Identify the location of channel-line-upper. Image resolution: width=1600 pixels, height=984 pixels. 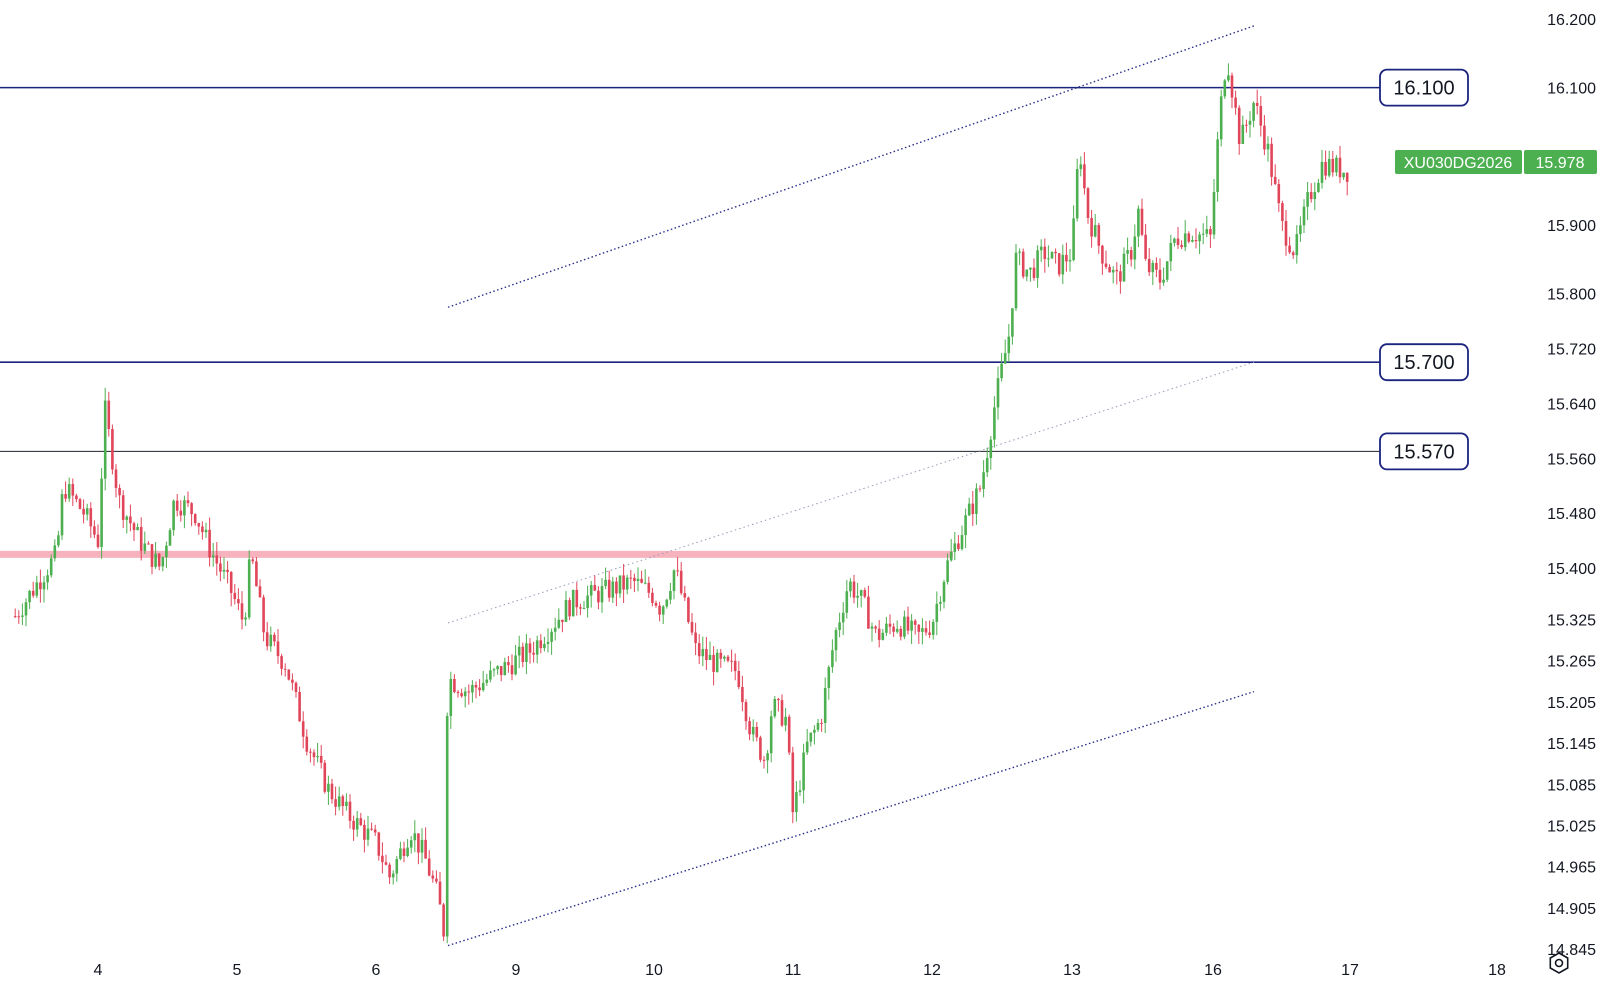
(851, 166).